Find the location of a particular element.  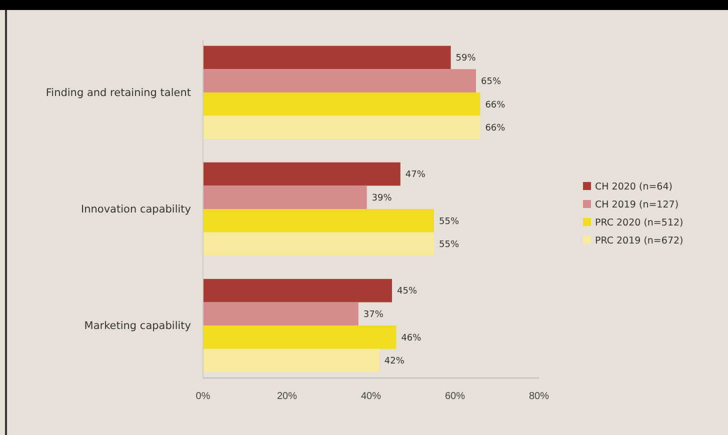

legend-label: PRC 2019 (n=672) is located at coordinates (639, 240).